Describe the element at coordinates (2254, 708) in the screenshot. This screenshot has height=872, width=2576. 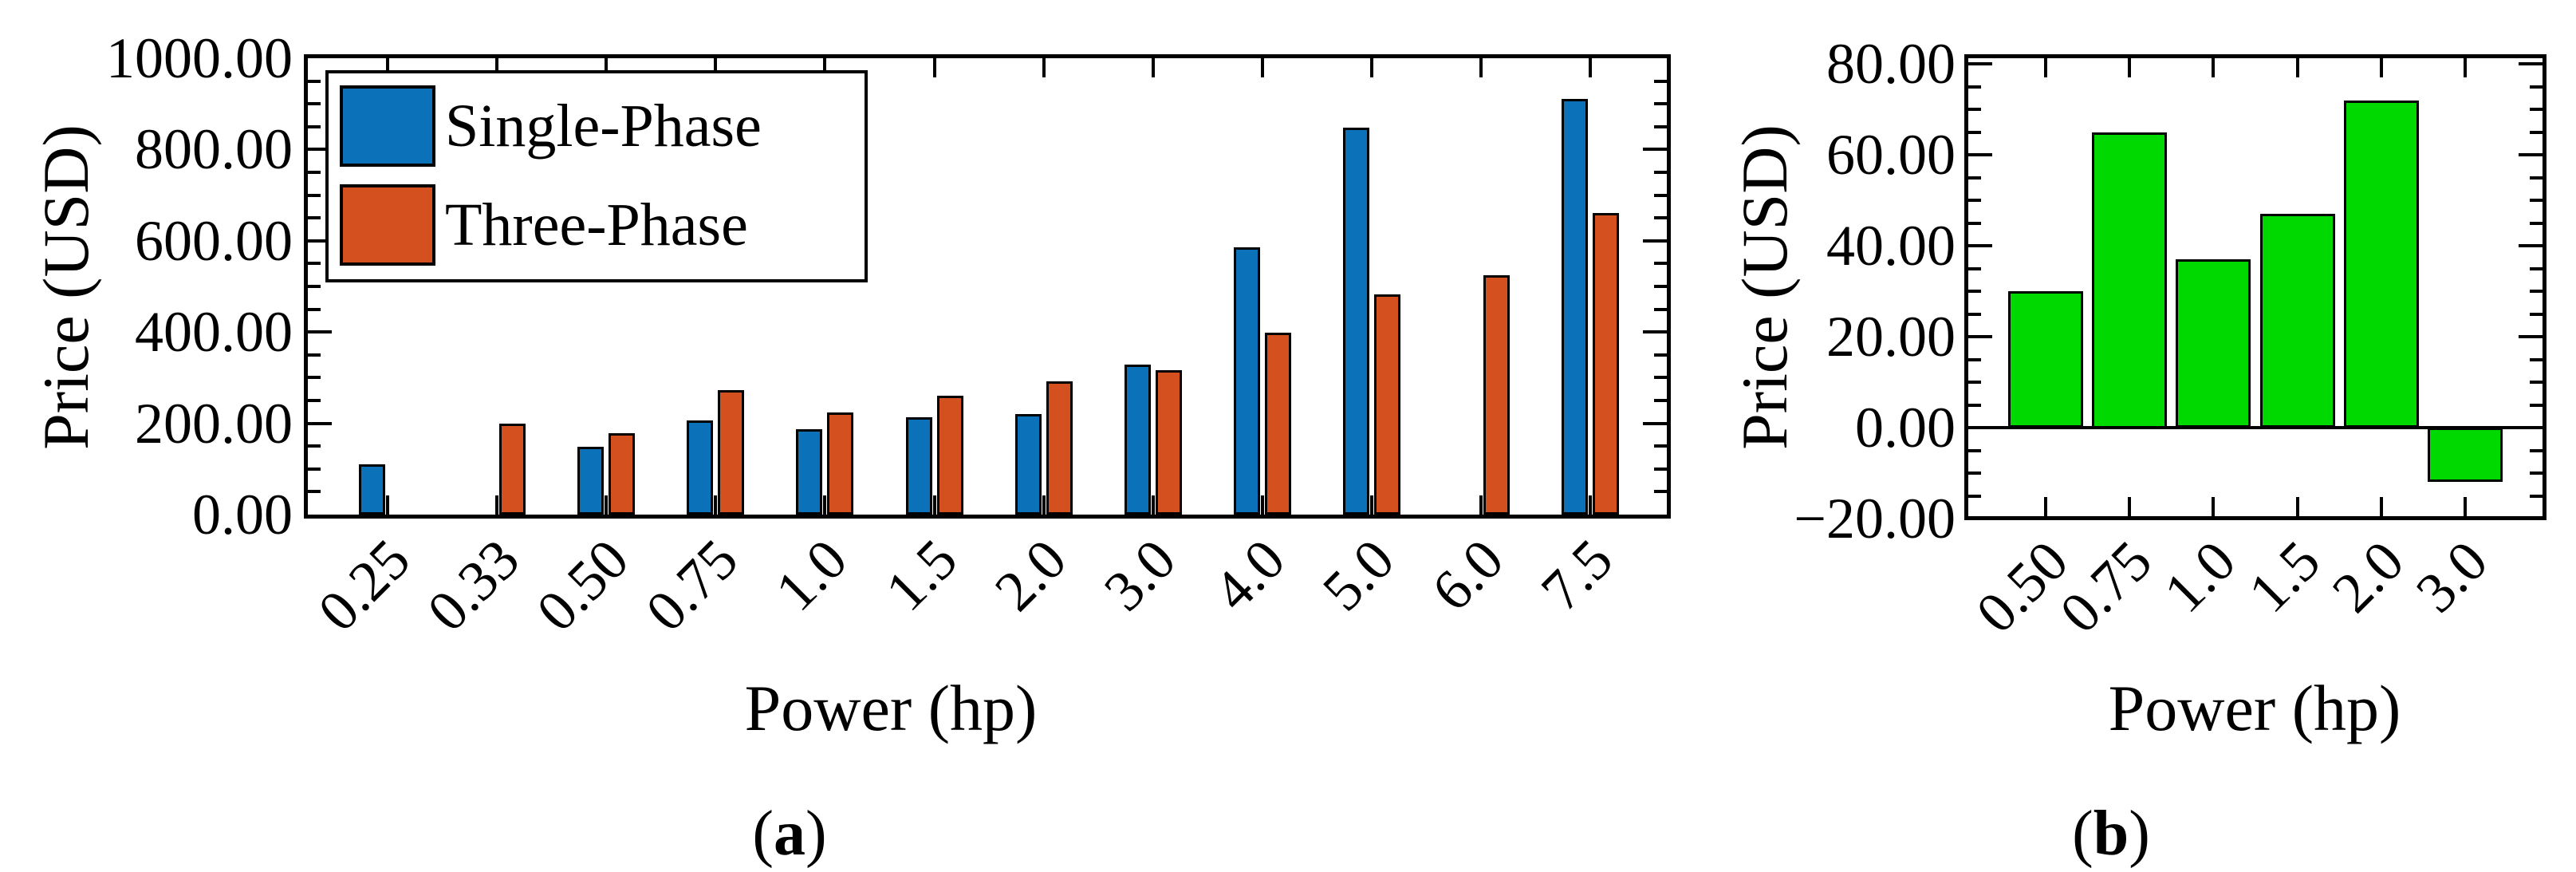
I see `chart-b-x-axis-label: Power (hp)` at that location.